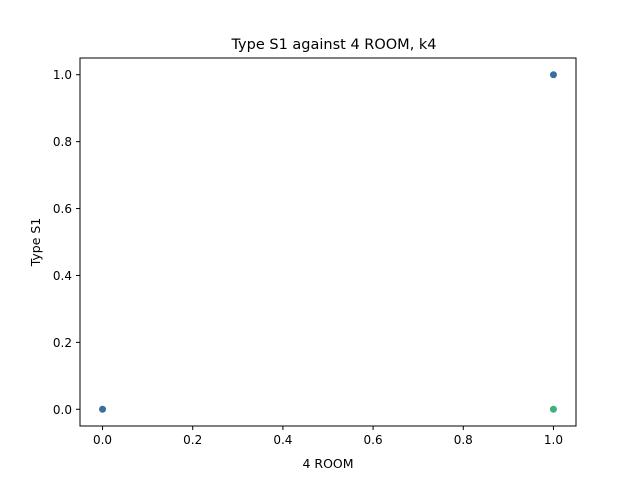  I want to click on x-tick-label: 0.6, so click(373, 440).